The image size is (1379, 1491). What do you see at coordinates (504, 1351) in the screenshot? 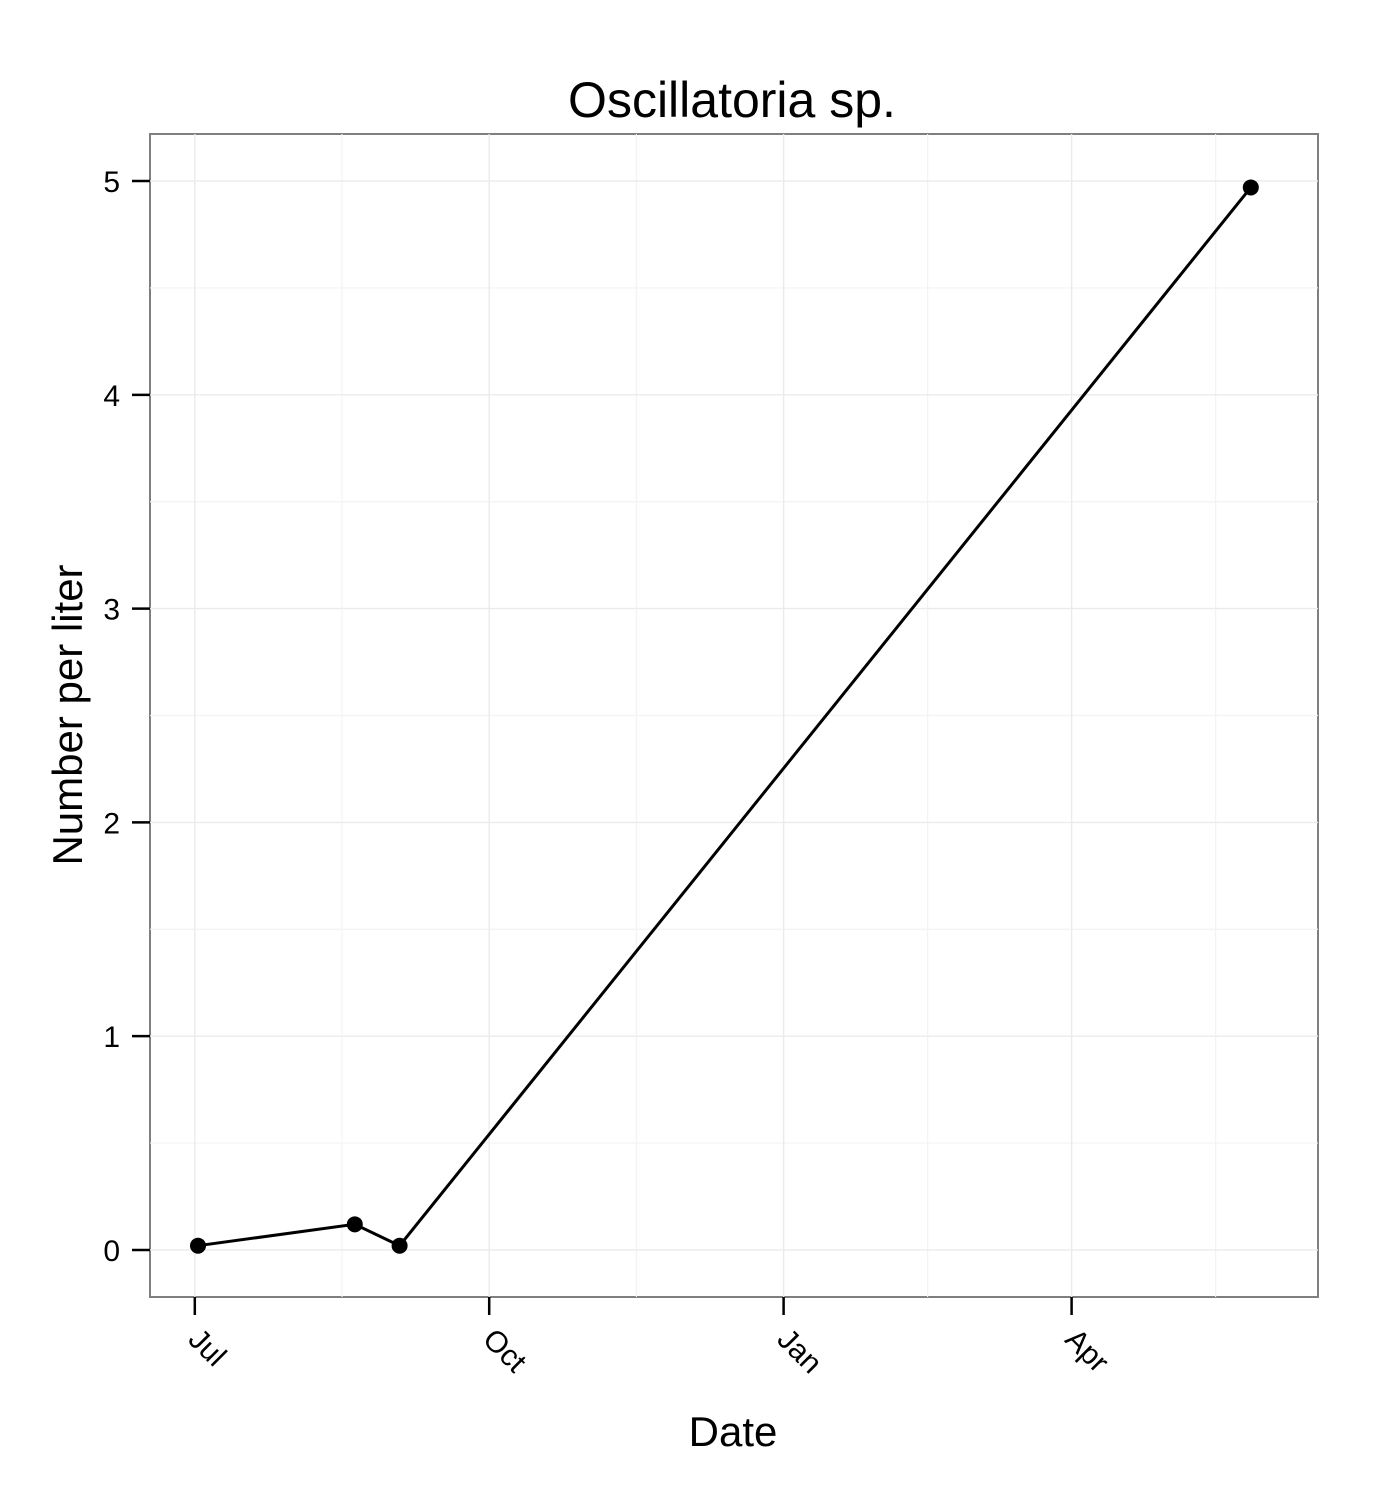
I see `x-tick-label: Oct` at bounding box center [504, 1351].